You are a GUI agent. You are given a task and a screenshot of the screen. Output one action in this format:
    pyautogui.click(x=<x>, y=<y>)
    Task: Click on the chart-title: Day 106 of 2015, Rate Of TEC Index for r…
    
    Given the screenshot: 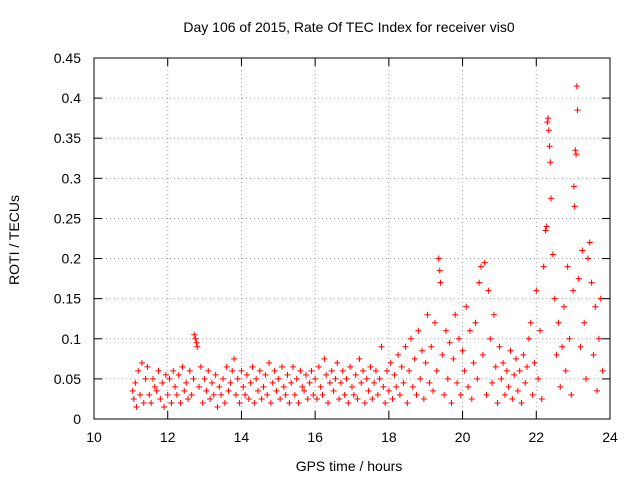 What is the action you would take?
    pyautogui.click(x=348, y=27)
    